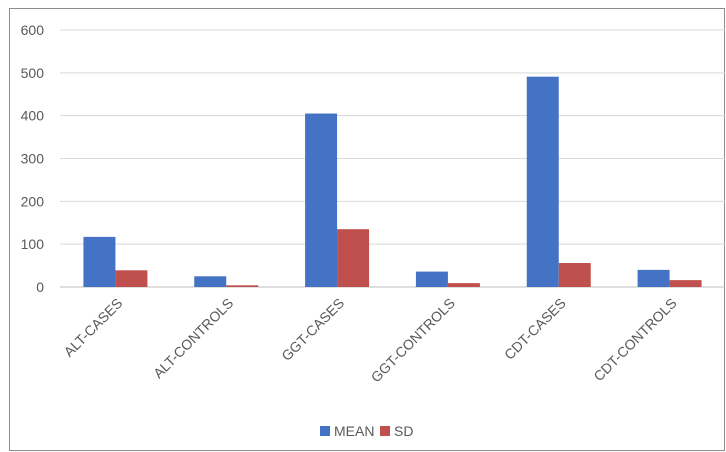  I want to click on x-category-label: GGT-CONTROLS, so click(413, 340).